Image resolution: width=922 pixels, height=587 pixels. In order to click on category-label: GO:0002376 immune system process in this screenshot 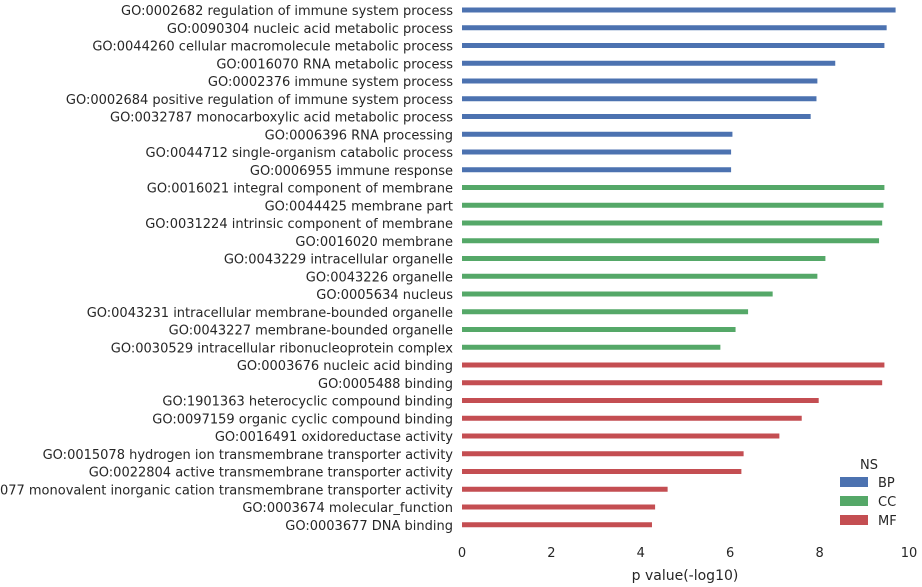, I will do `click(330, 82)`.